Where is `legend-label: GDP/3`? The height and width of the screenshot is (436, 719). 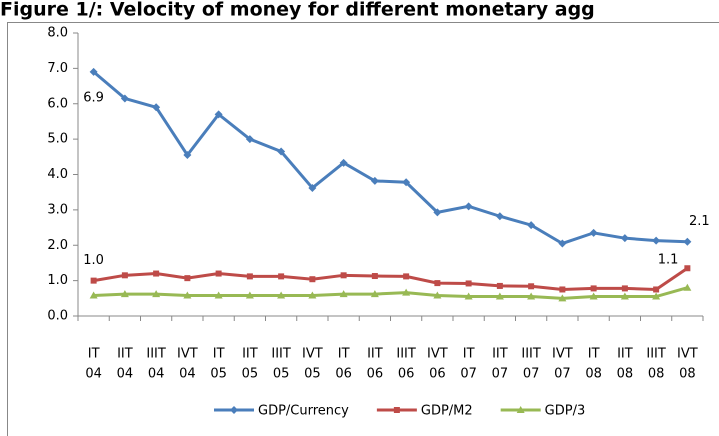 legend-label: GDP/3 is located at coordinates (565, 411).